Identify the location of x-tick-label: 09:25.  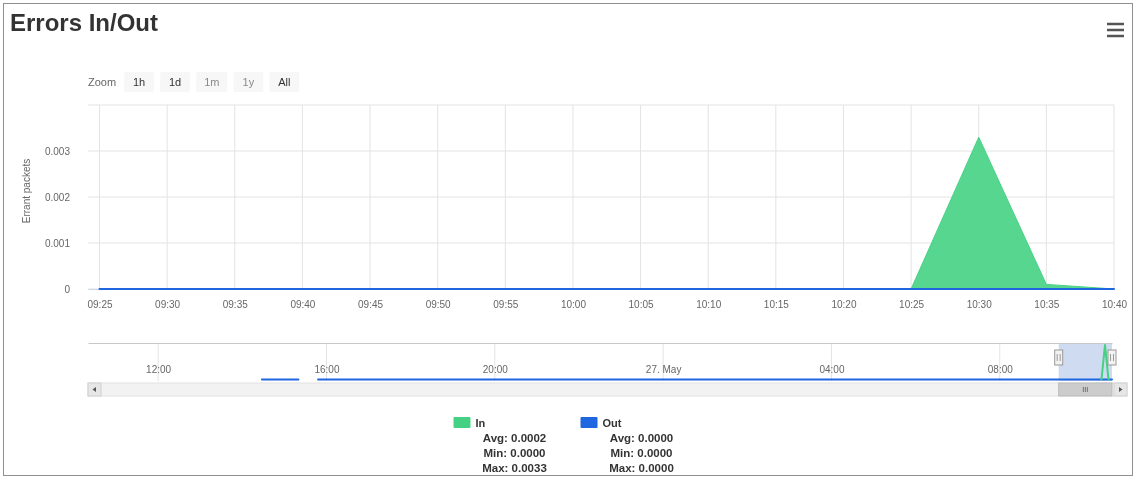
(100, 305).